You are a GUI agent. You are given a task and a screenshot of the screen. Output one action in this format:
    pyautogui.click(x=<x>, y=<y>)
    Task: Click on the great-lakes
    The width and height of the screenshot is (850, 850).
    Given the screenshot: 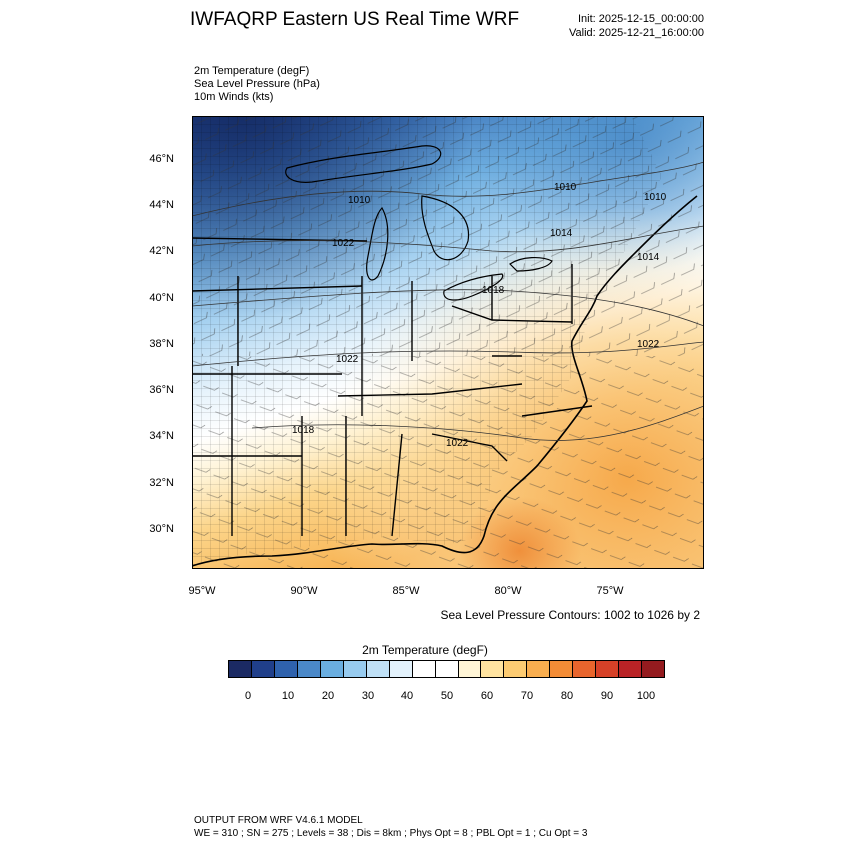 What is the action you would take?
    pyautogui.click(x=419, y=223)
    